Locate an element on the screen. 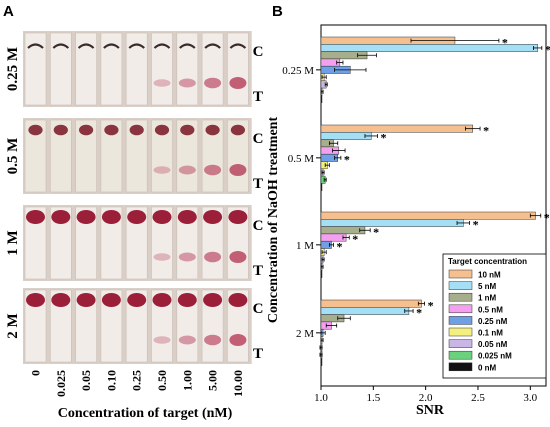 This screenshot has width=550, height=427. panel-b-letter: B is located at coordinates (277, 11).